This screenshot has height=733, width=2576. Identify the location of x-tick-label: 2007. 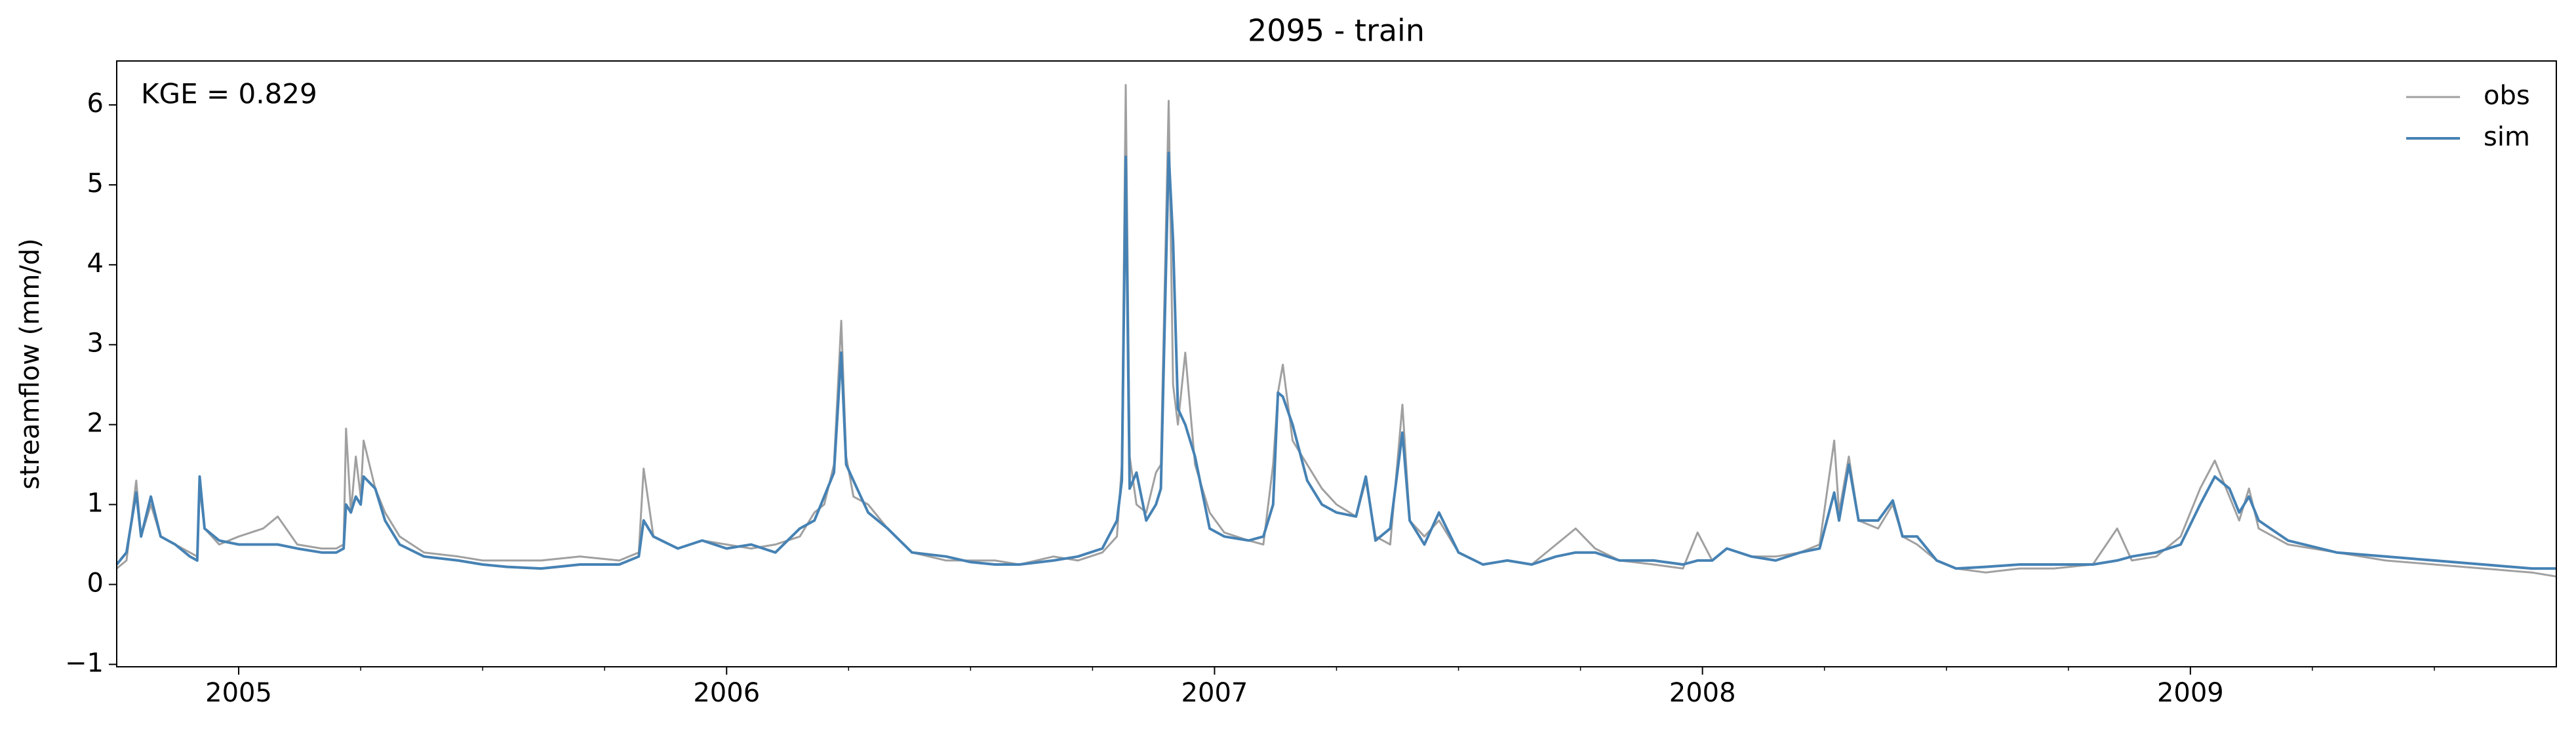
(1214, 693).